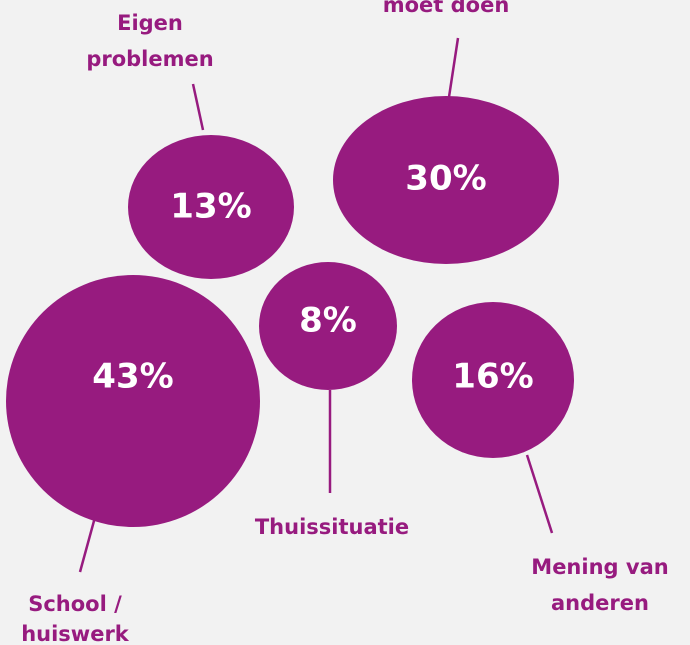 This screenshot has height=645, width=690. I want to click on category-label: School /, so click(75, 604).